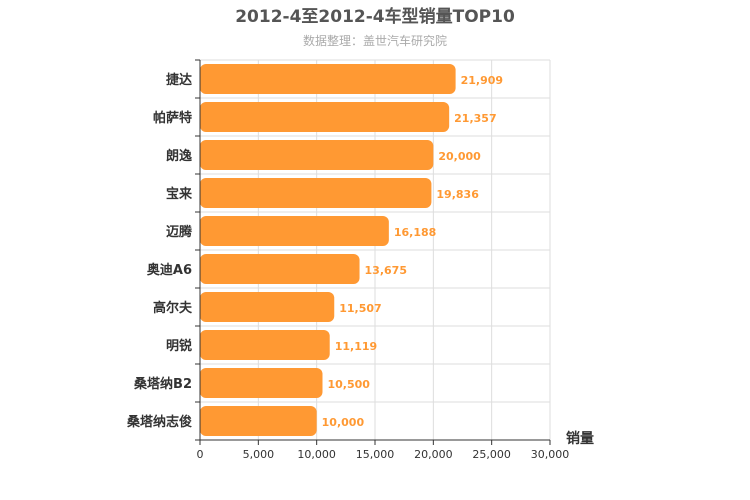 This screenshot has height=500, width=750. What do you see at coordinates (375, 16) in the screenshot?
I see `chart-title: 2012-4至2012-4车型销量TOP10` at bounding box center [375, 16].